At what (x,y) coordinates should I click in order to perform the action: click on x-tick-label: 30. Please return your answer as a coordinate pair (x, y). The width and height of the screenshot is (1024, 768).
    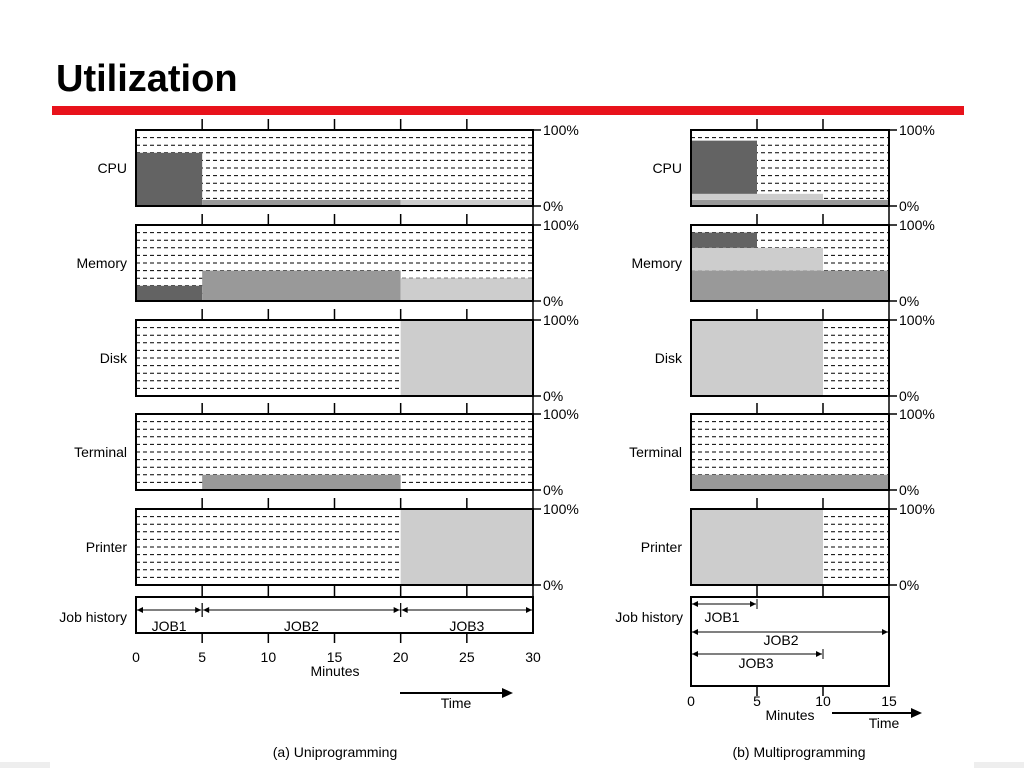
    Looking at the image, I should click on (533, 657).